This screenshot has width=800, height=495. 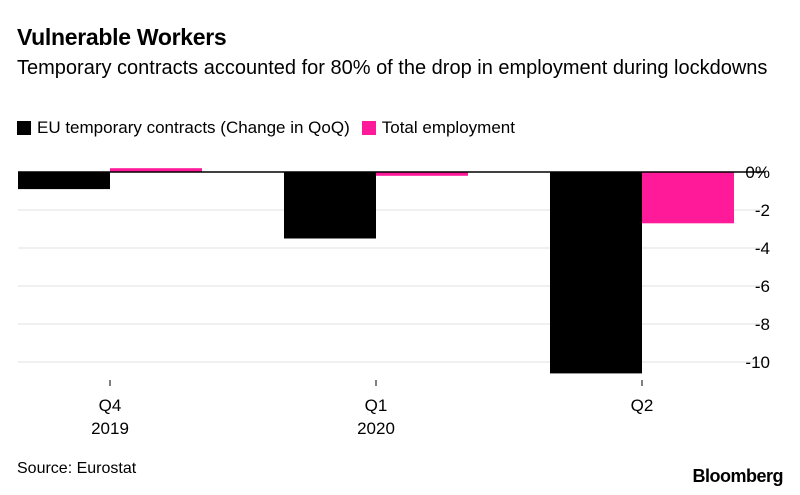 What do you see at coordinates (24, 128) in the screenshot?
I see `legend-swatch-temporary` at bounding box center [24, 128].